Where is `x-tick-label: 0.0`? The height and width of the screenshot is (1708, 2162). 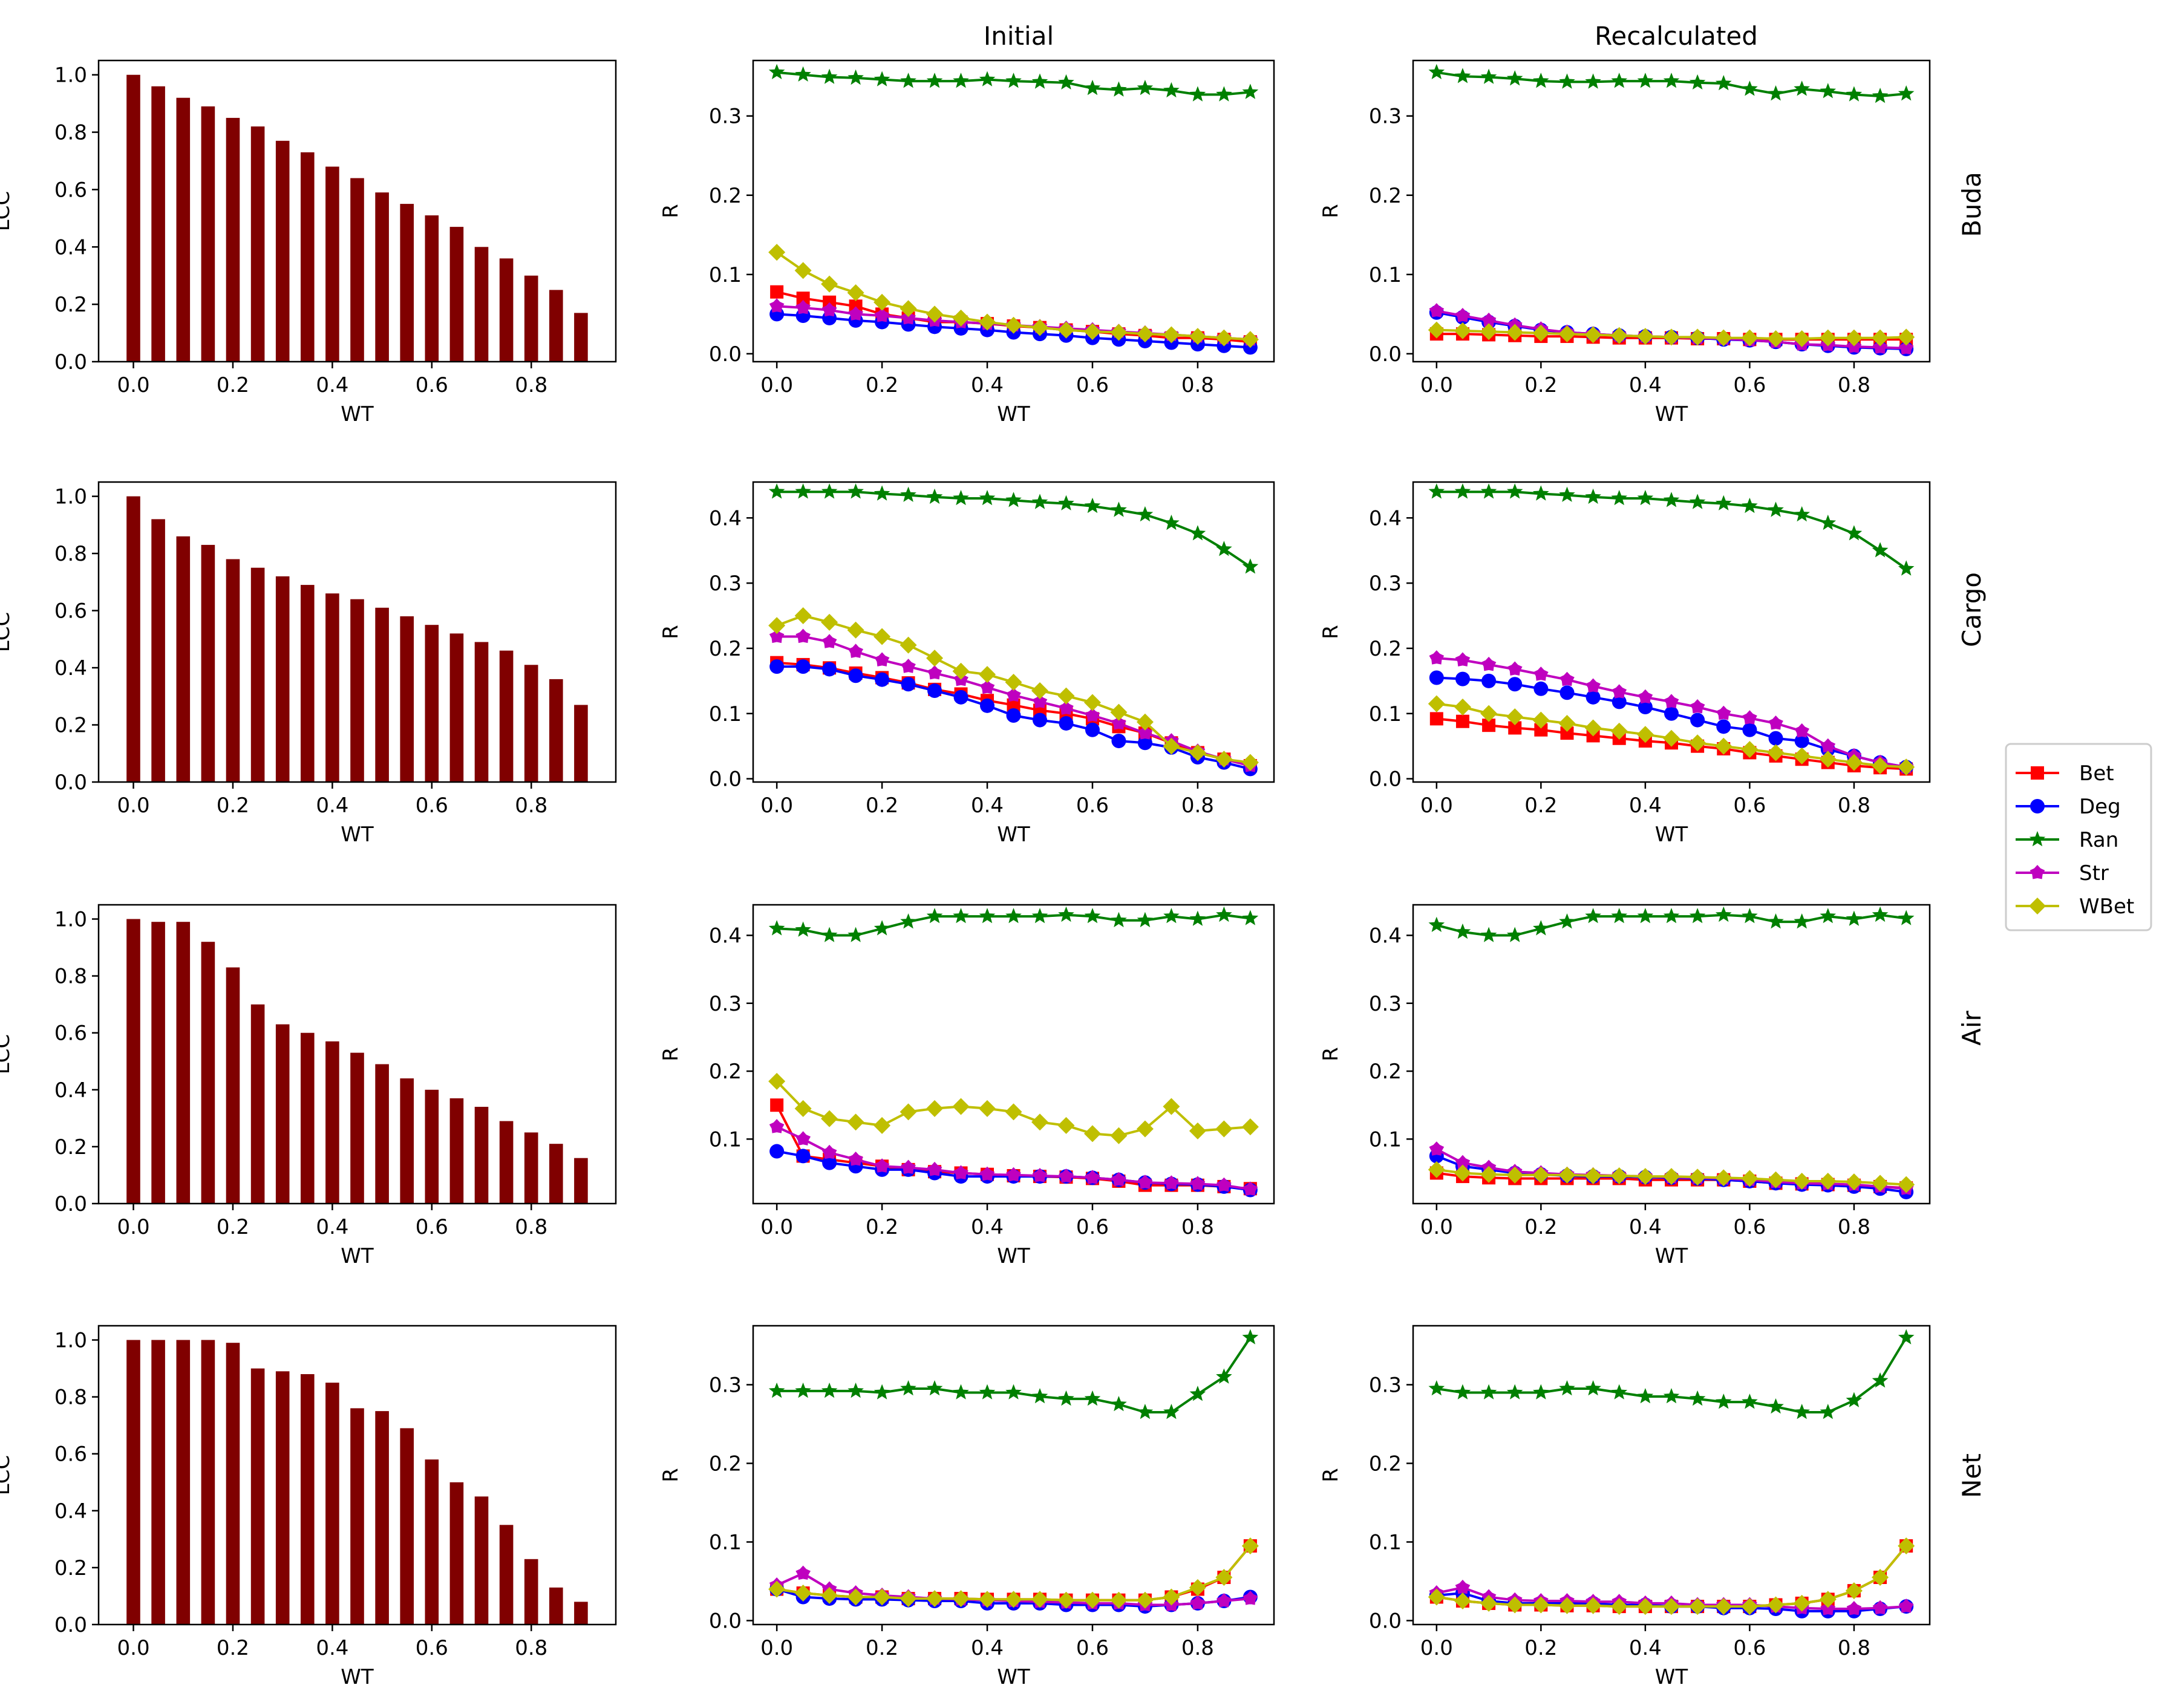
x-tick-label: 0.0 is located at coordinates (776, 806).